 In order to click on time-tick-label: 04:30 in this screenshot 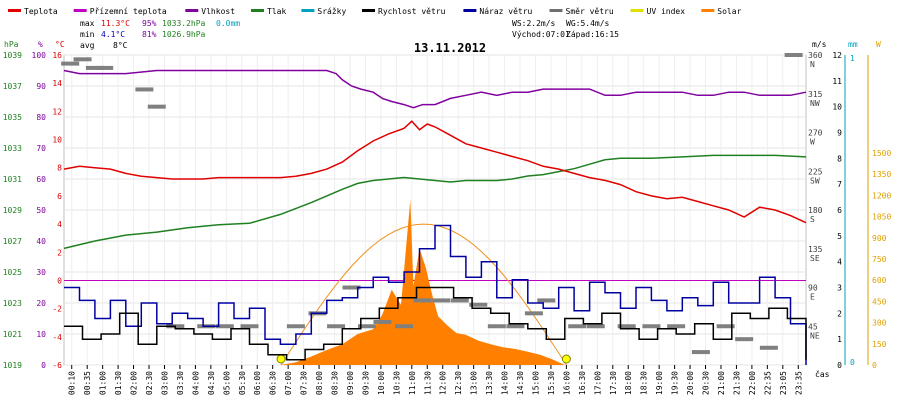, I will do `click(211, 383)`.